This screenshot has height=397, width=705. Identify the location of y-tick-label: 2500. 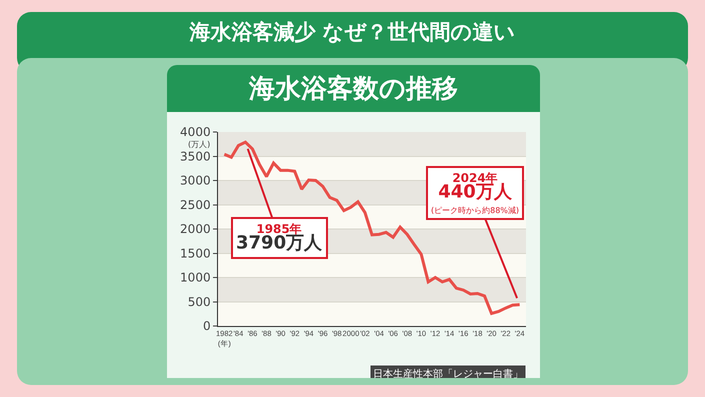
(195, 205).